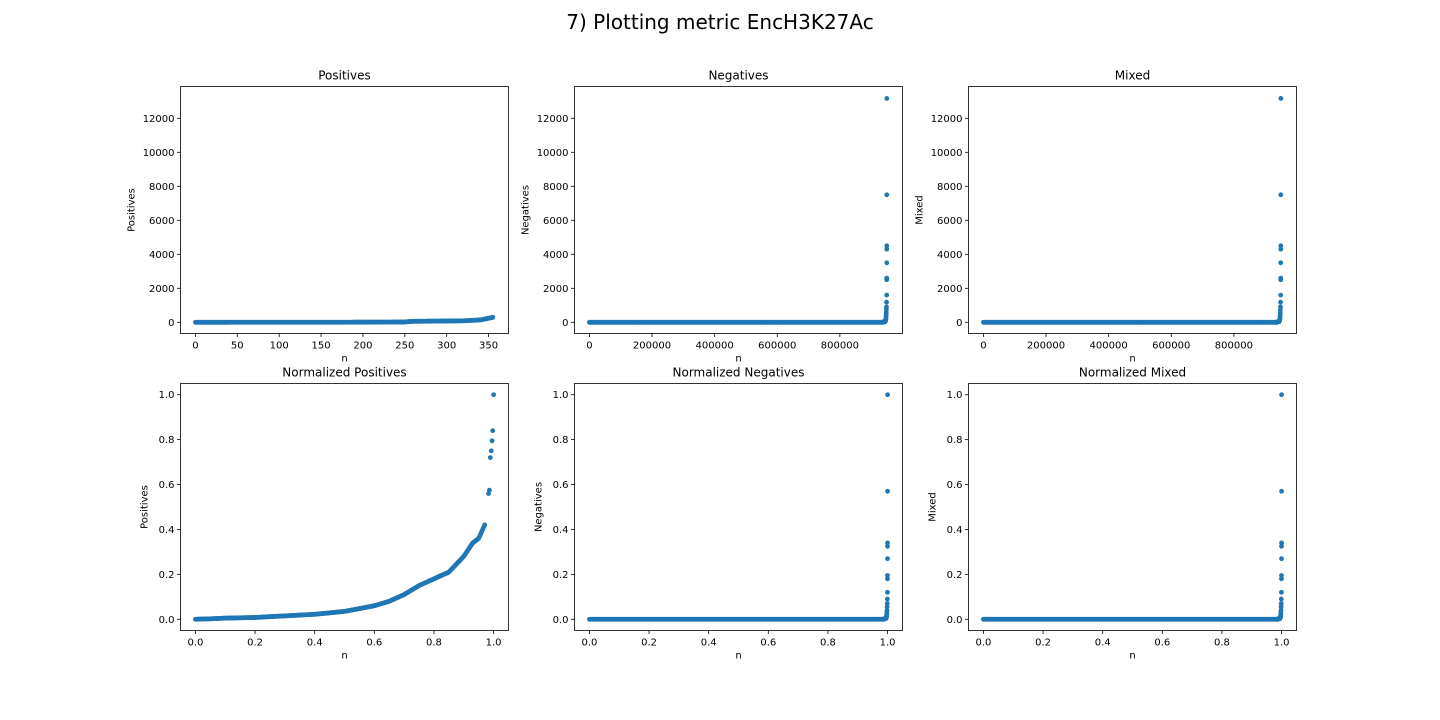  What do you see at coordinates (538, 507) in the screenshot?
I see `y-axis-label: Negatives` at bounding box center [538, 507].